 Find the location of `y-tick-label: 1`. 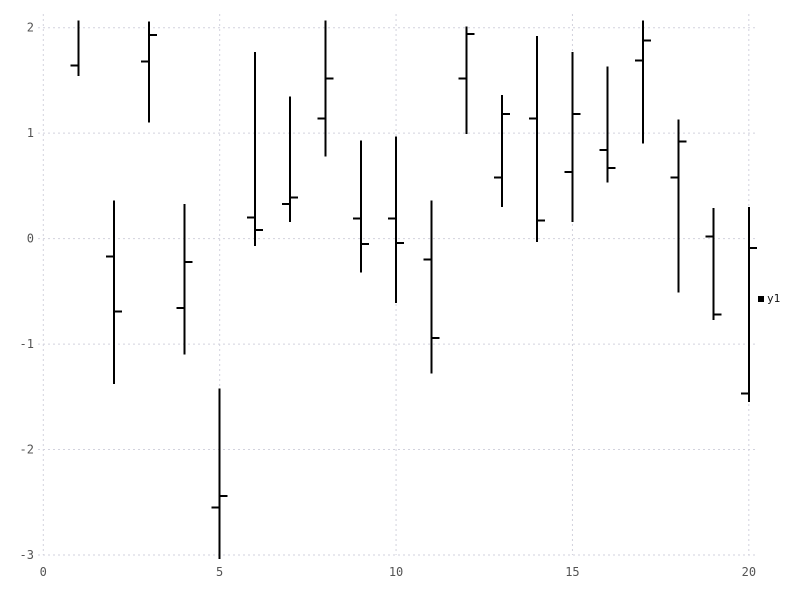

y-tick-label: 1 is located at coordinates (30, 133).